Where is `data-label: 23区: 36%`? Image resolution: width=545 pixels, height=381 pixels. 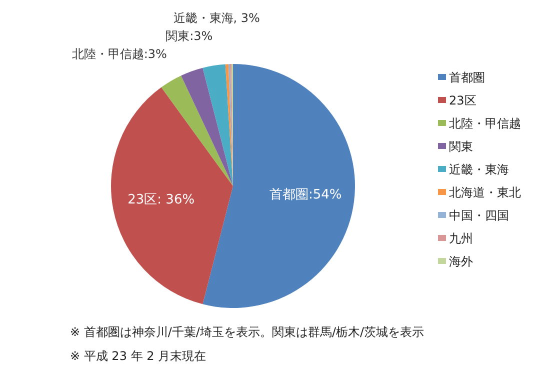
data-label: 23区: 36% is located at coordinates (161, 200).